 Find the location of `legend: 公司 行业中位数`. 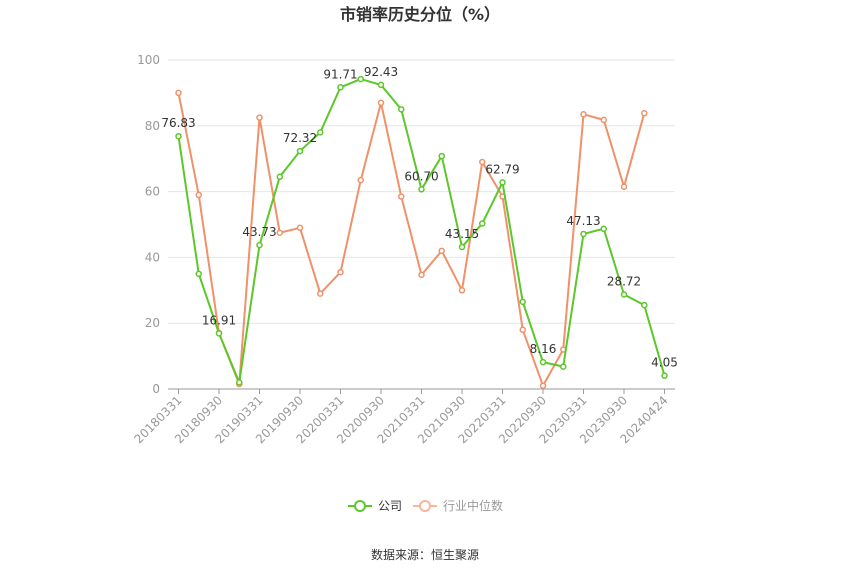

legend: 公司 行业中位数 is located at coordinates (425, 505).